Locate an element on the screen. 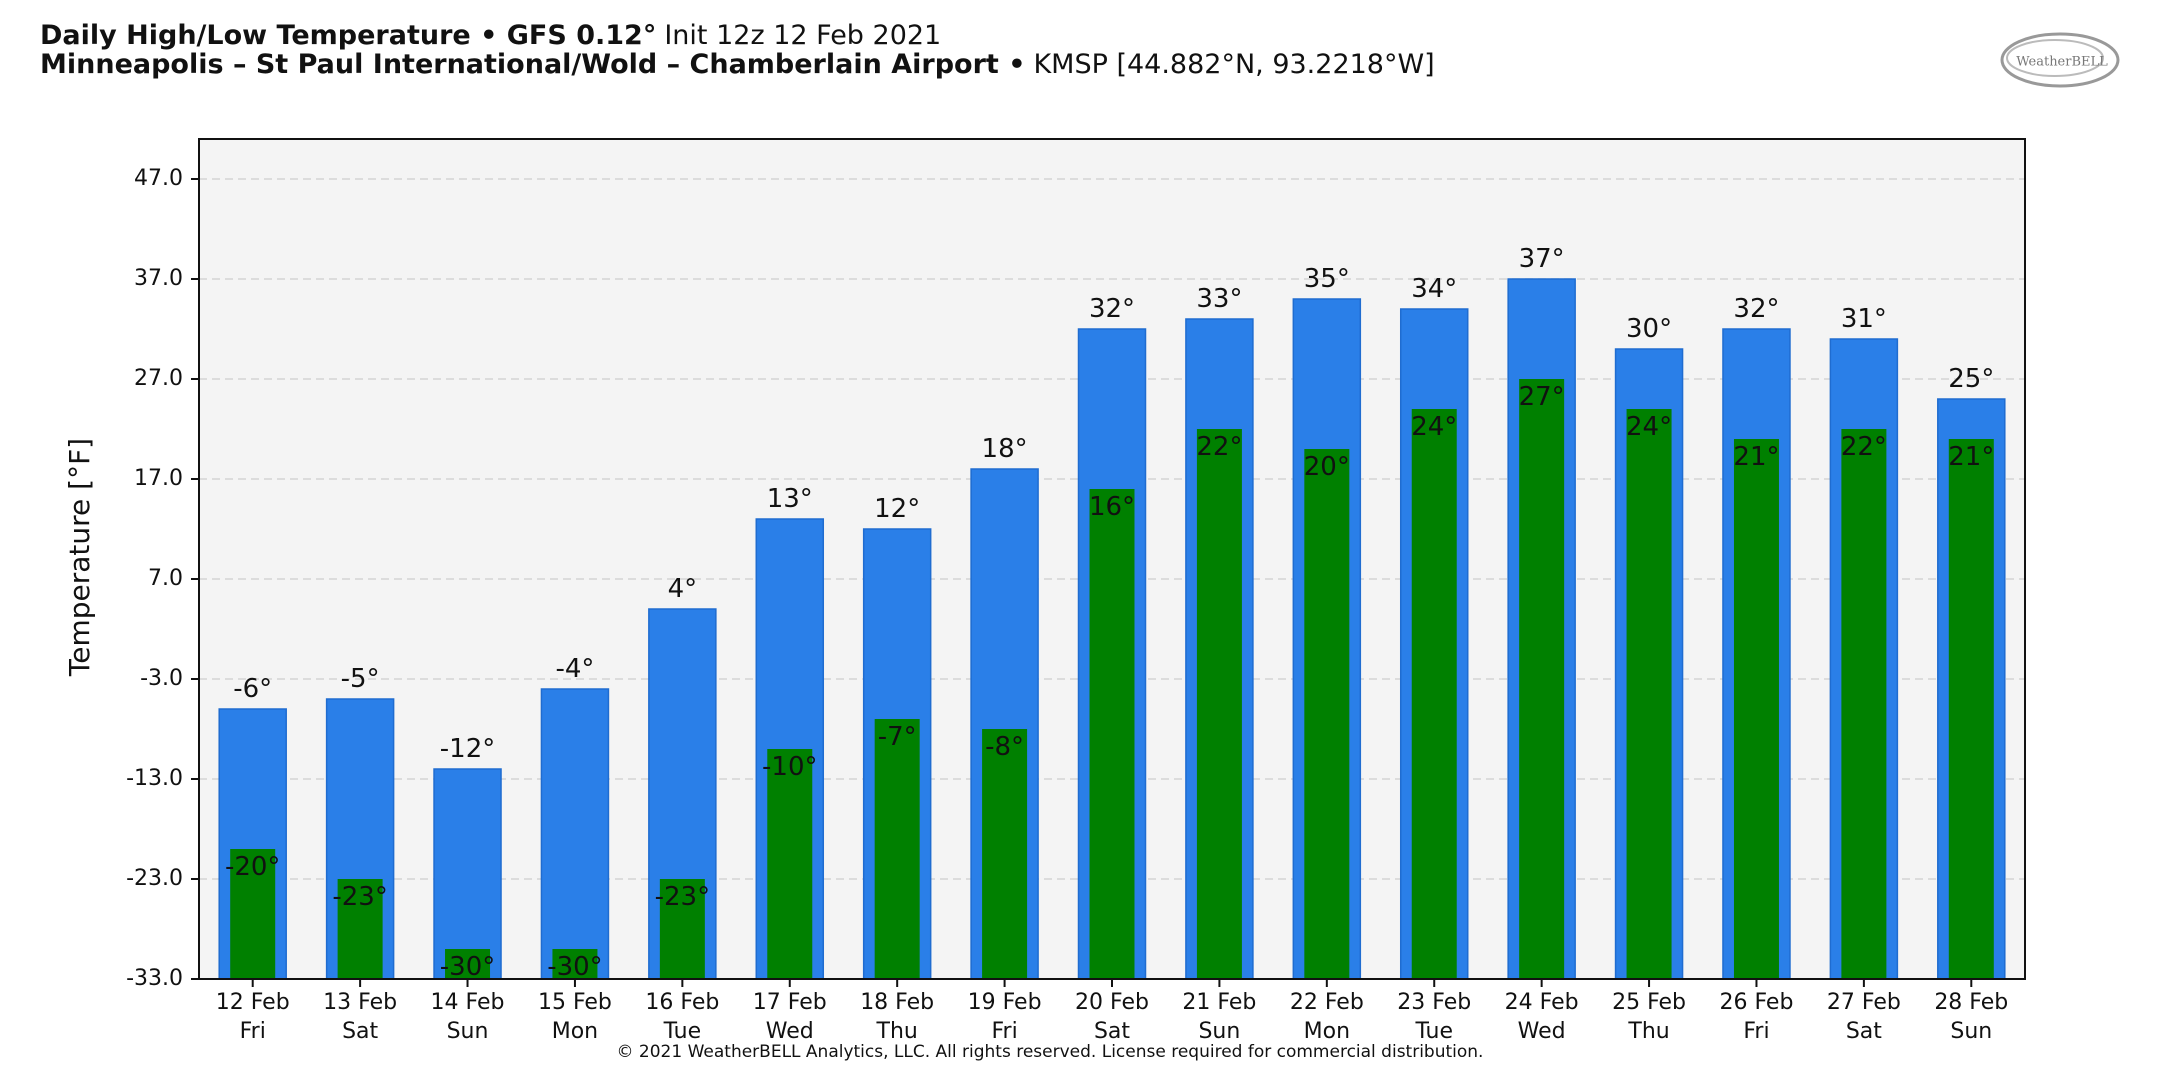 This screenshot has width=2160, height=1076. x-tick-label: 13 Feb is located at coordinates (360, 1002).